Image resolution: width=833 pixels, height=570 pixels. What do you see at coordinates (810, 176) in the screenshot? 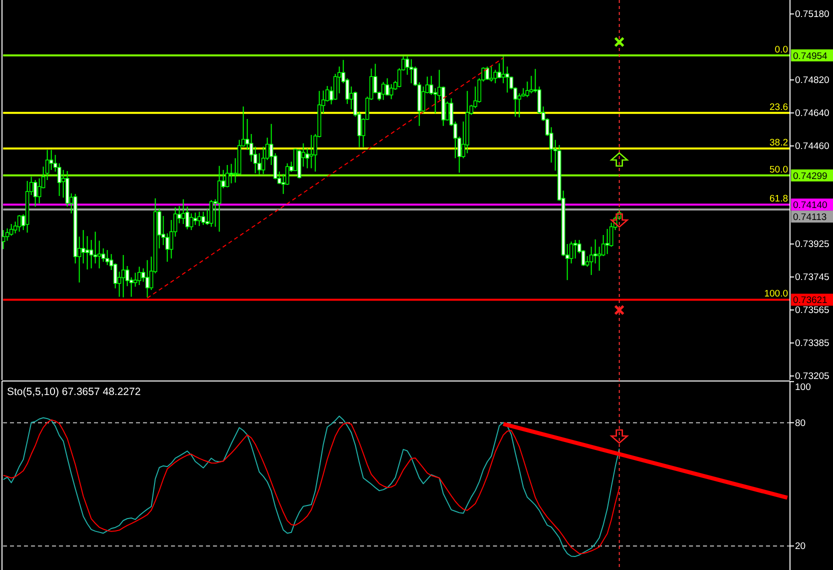
I see `ref-line-label: 0.74299` at bounding box center [810, 176].